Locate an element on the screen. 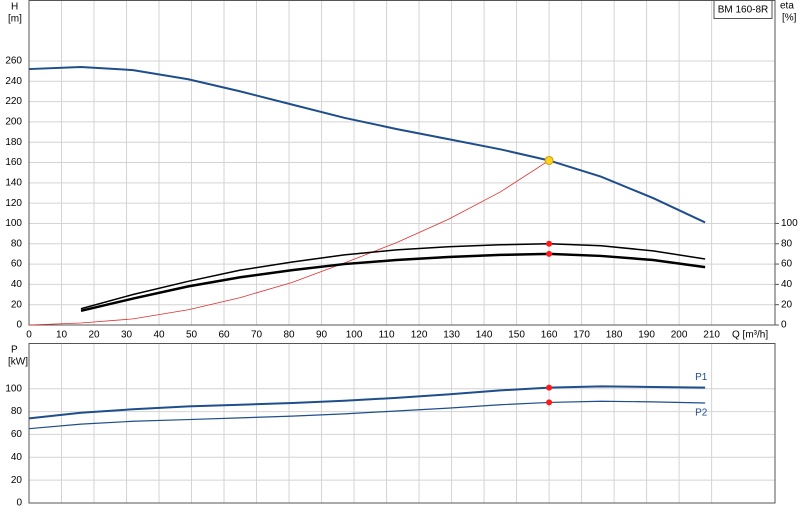  x-tick-label: 90 is located at coordinates (322, 335).